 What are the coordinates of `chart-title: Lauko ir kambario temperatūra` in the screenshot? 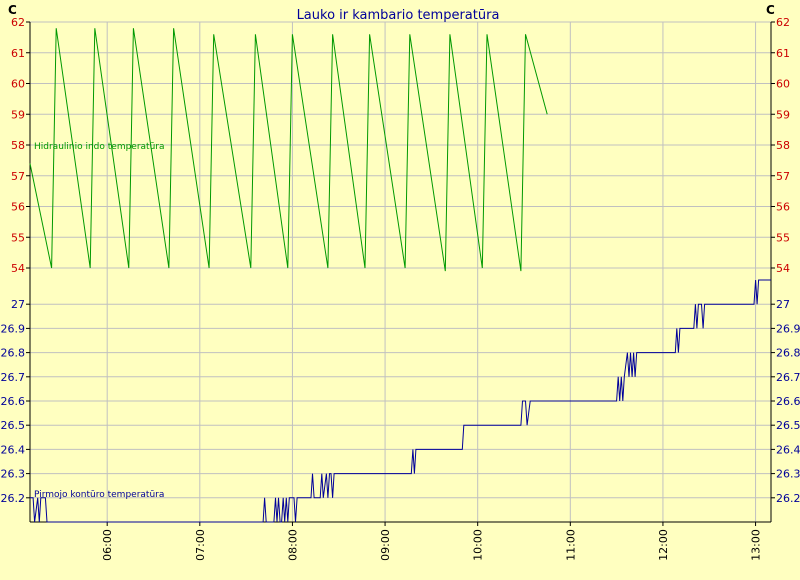 It's located at (398, 15).